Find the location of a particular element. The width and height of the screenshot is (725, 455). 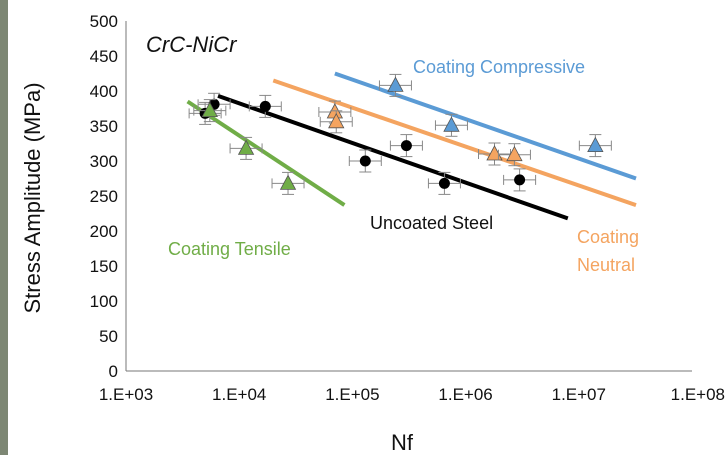

y-tick-label: 250 is located at coordinates (104, 196).